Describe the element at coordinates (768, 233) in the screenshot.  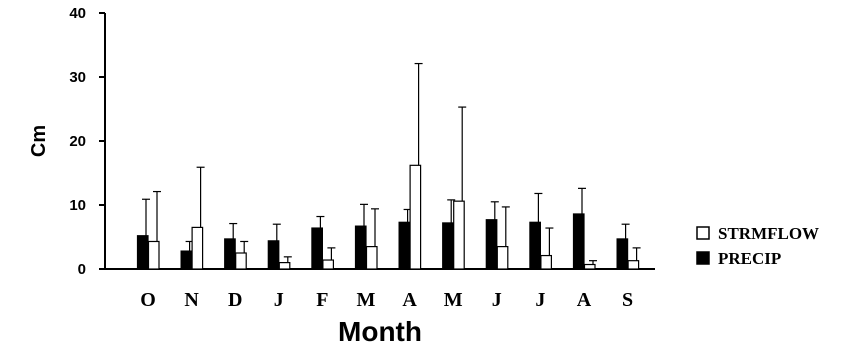
I see `legend-label-strmflow: STRMFLOW` at that location.